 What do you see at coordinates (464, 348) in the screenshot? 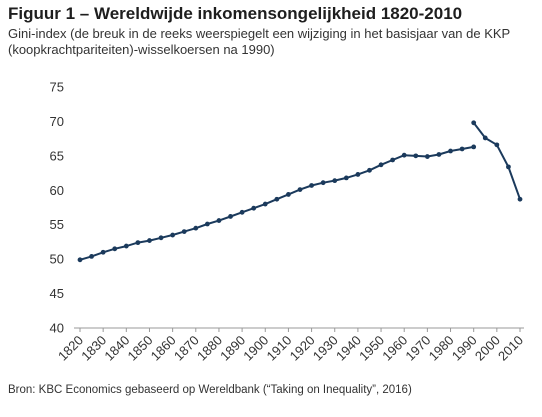
I see `x-tick-label: 1990` at bounding box center [464, 348].